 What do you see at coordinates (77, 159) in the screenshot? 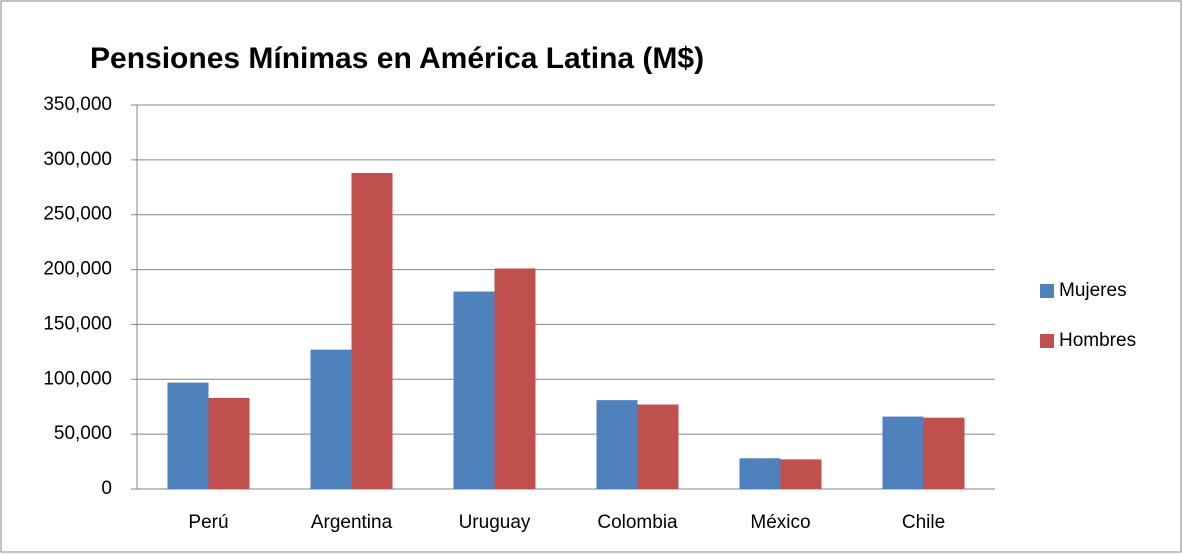
I see `y-tick-label: 300,000` at bounding box center [77, 159].